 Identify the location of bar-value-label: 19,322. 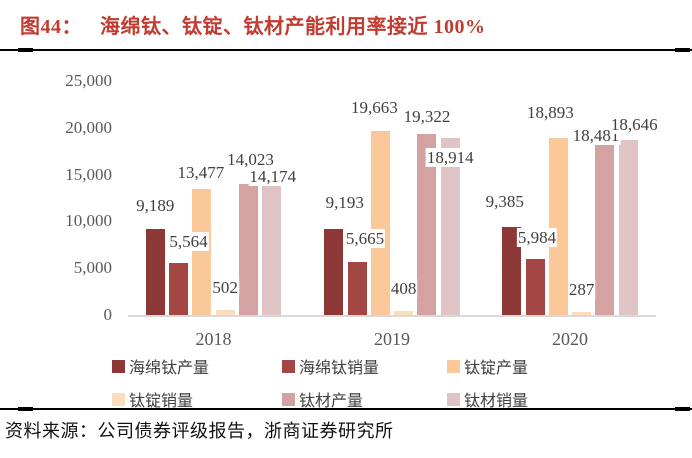
(427, 117).